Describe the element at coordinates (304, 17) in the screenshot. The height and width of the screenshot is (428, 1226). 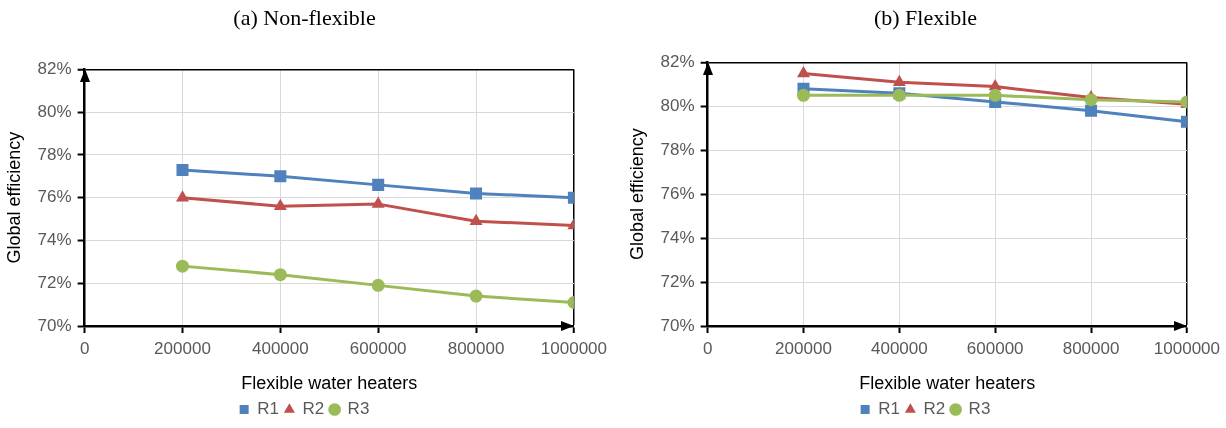
I see `chart-title: (a) Non-flexible` at that location.